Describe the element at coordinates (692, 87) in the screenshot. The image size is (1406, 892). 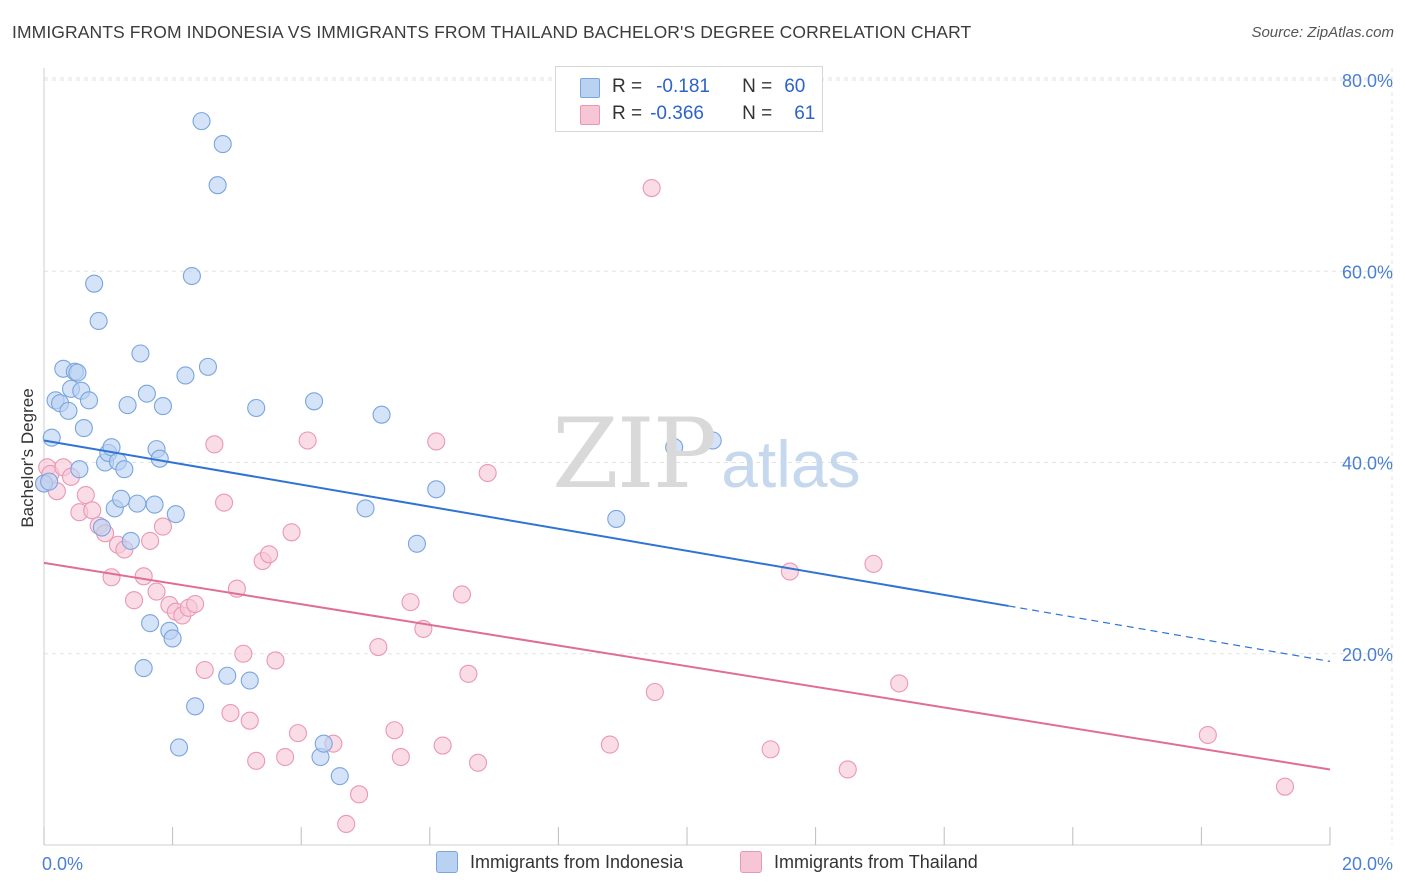
I see `legend-row-indonesia: R = -0.181 N = 60` at that location.